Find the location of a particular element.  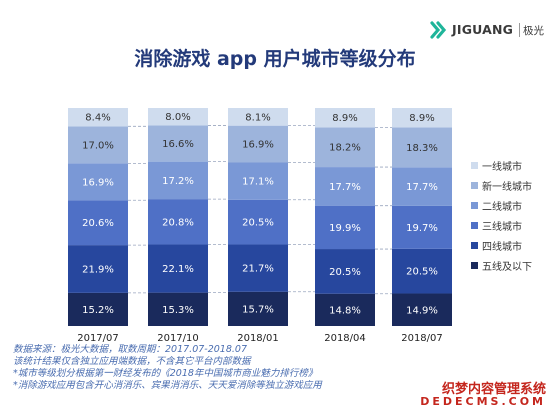

data-label: 19.7% is located at coordinates (422, 228).